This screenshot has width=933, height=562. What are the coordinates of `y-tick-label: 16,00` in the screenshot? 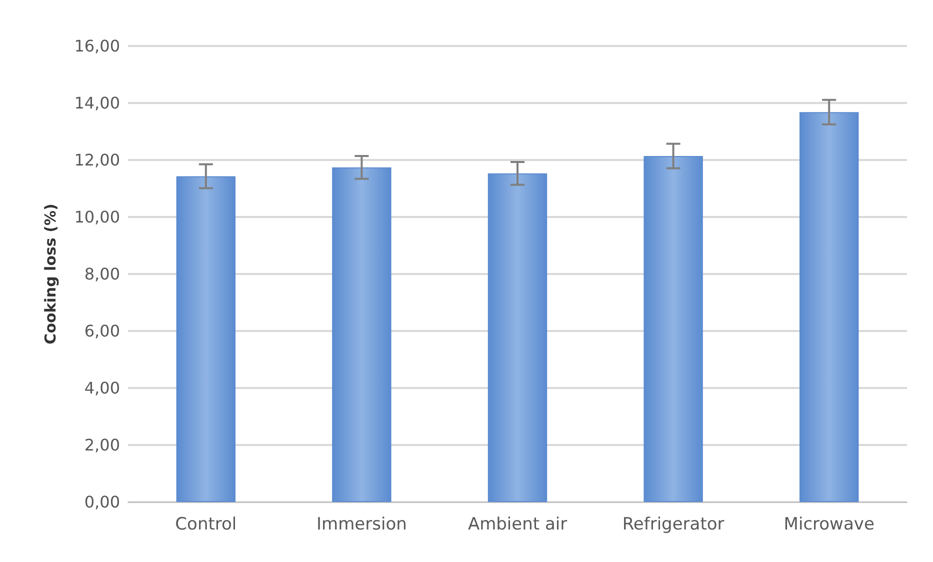 It's located at (97, 46).